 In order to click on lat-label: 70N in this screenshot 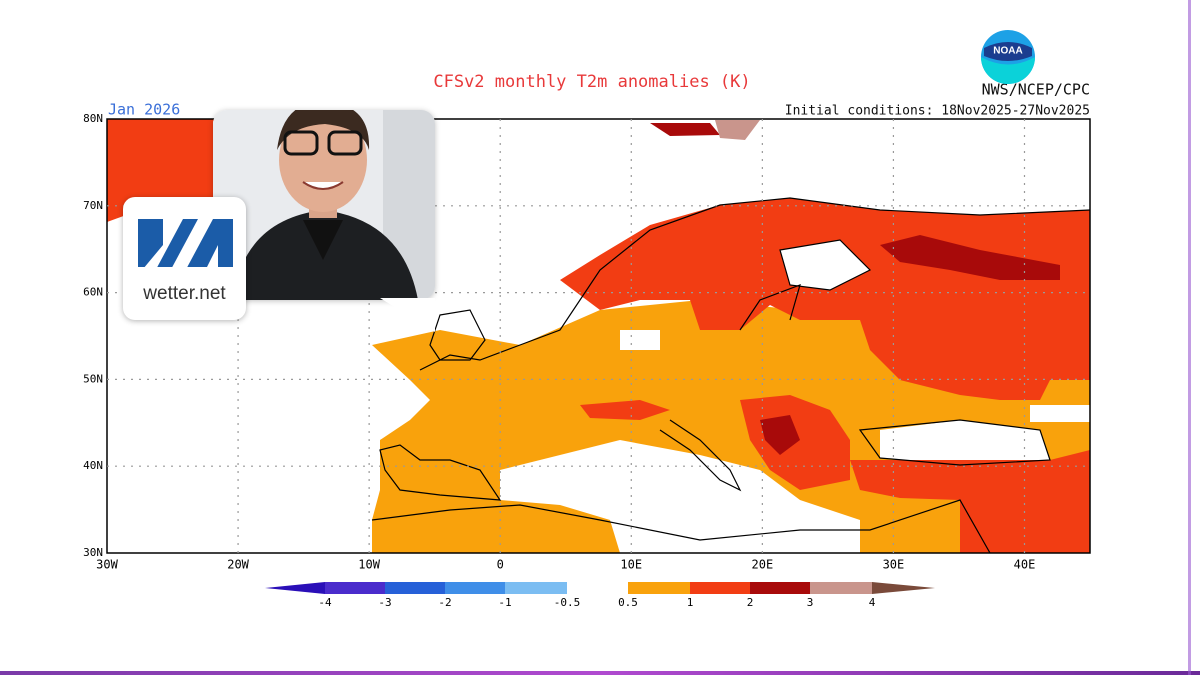, I will do `click(93, 205)`.